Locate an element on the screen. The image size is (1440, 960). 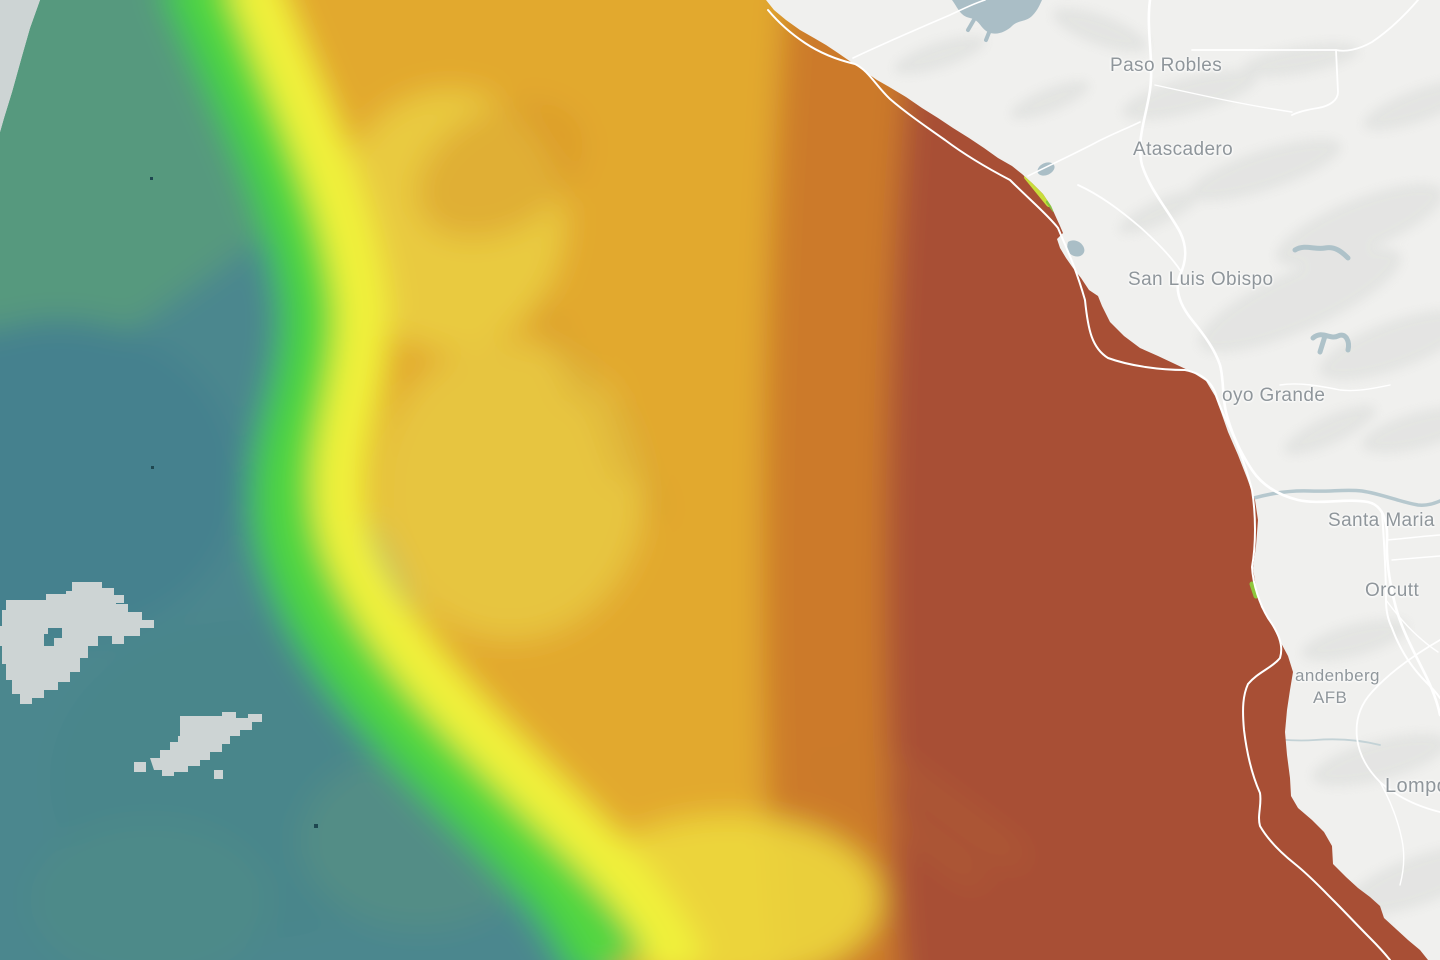
nodata-patch-main is located at coordinates (77, 649).